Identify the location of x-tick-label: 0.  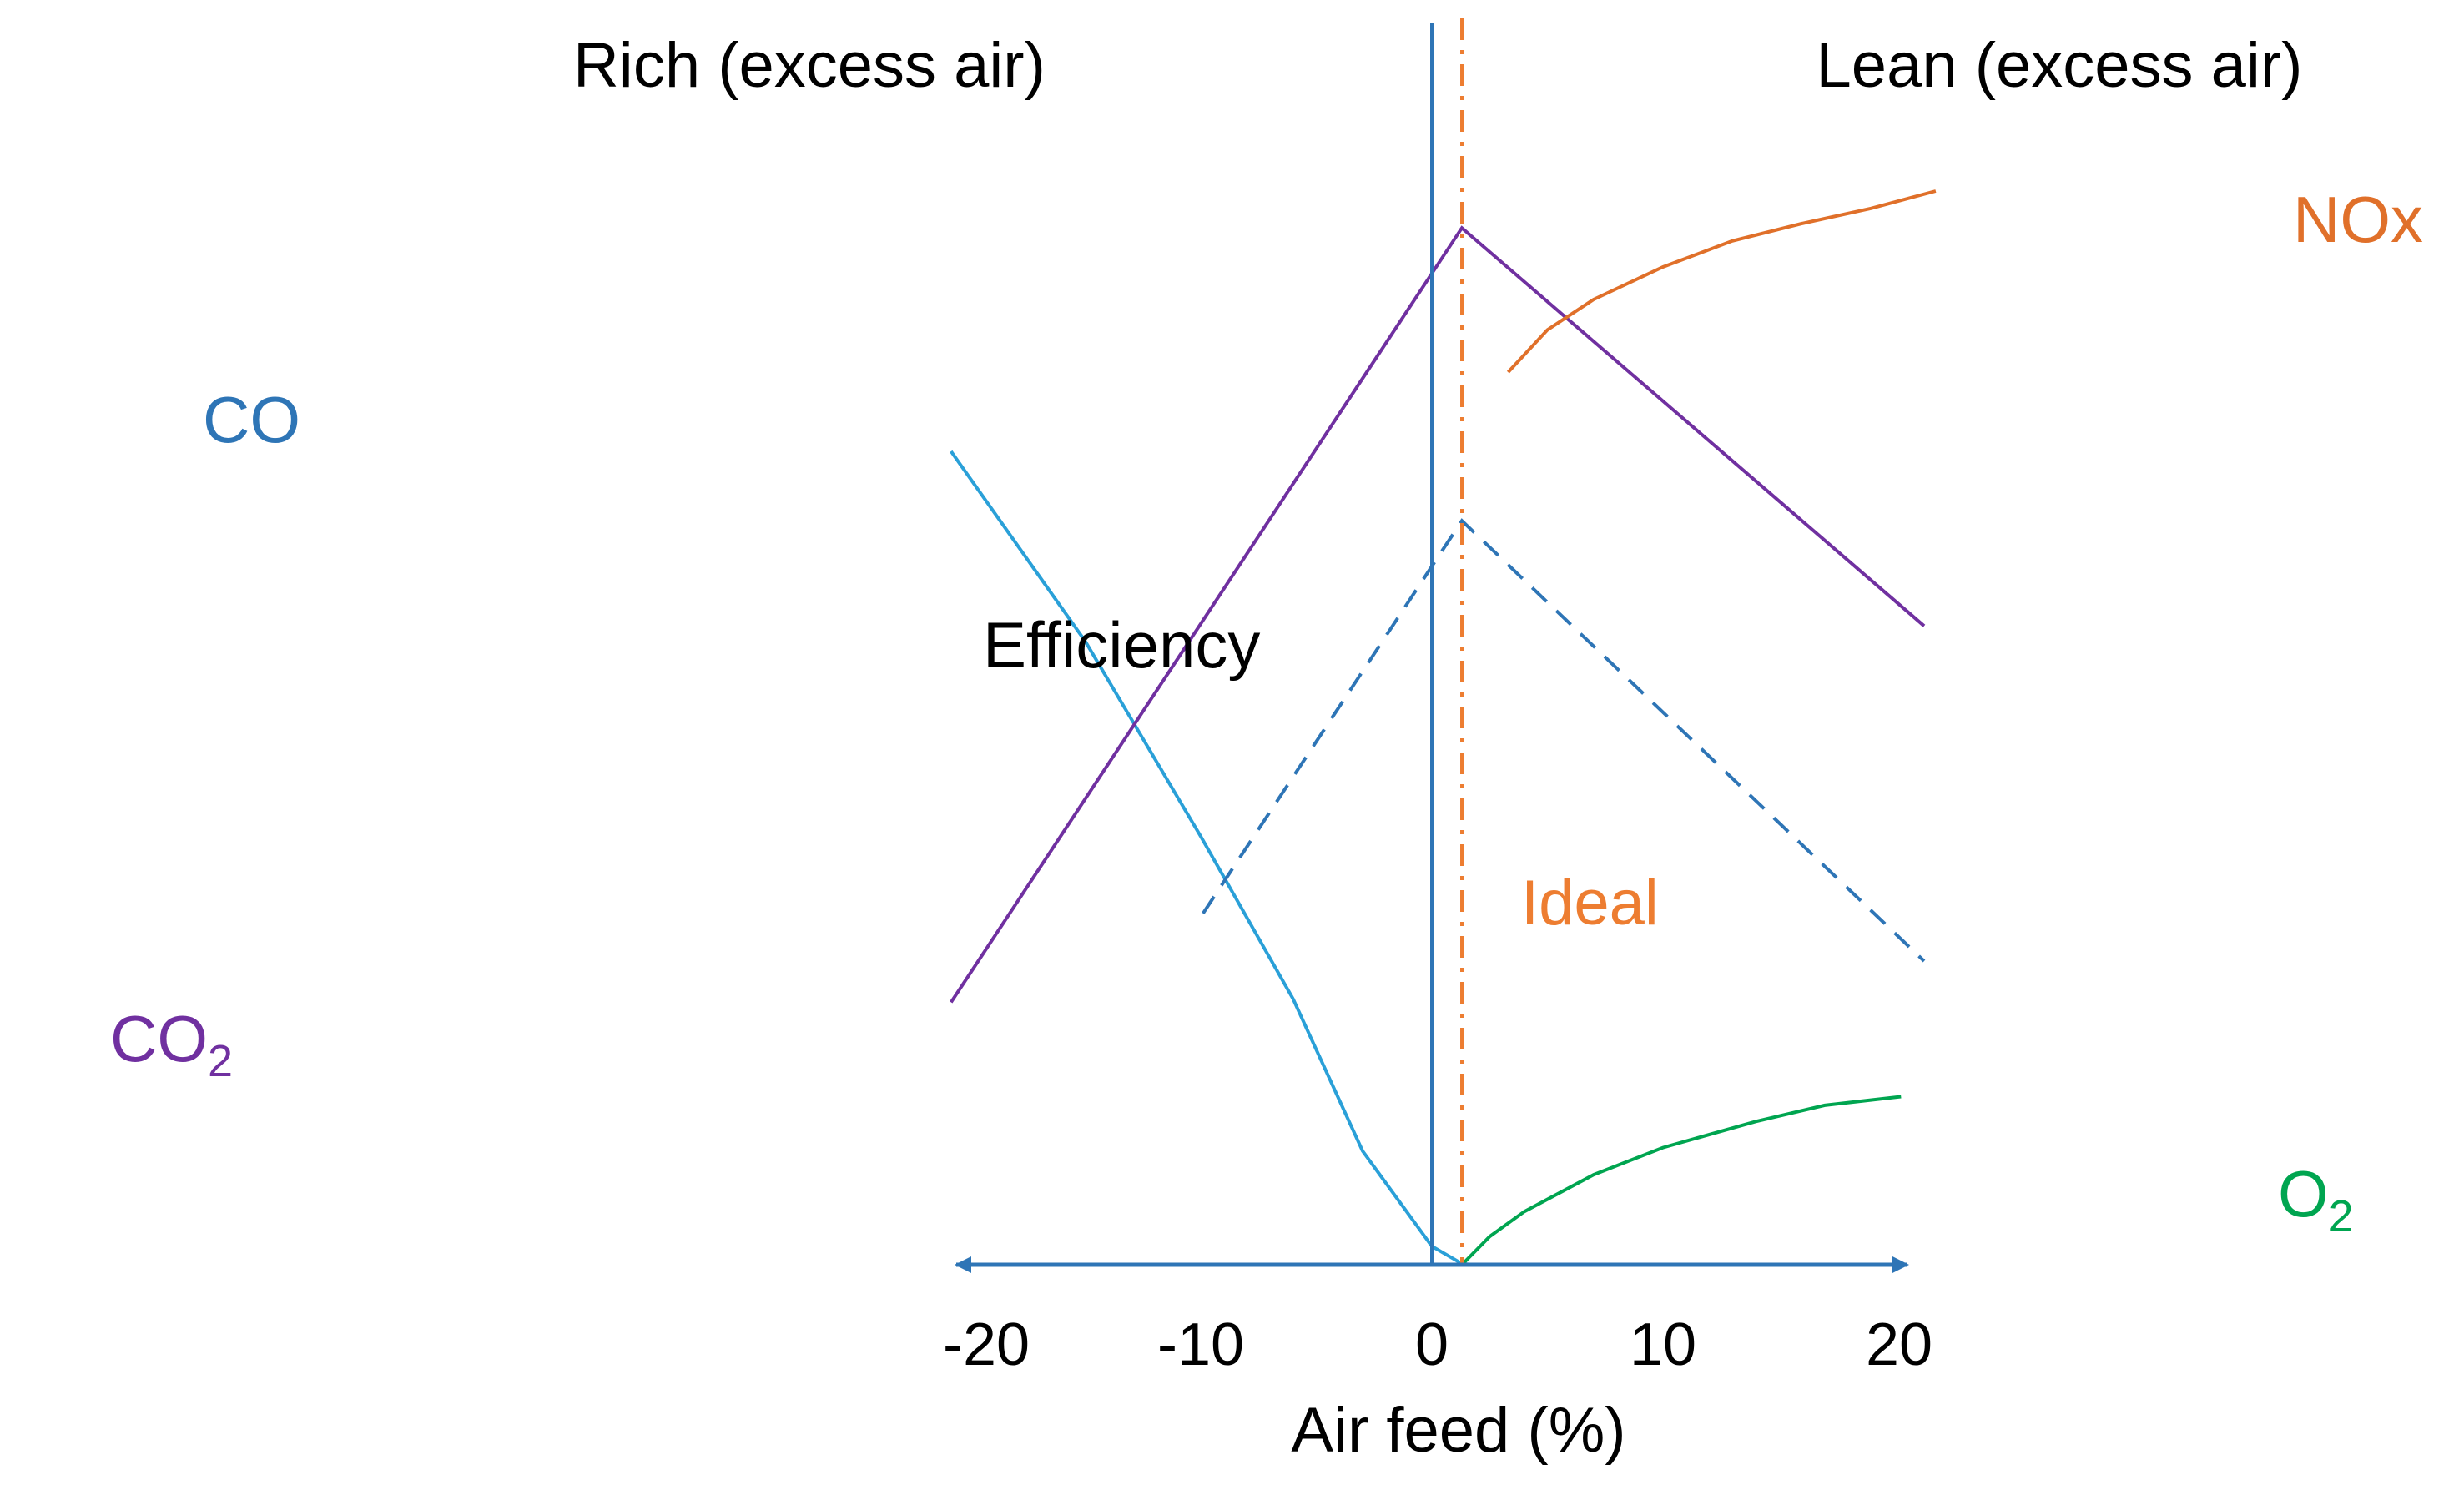
(1432, 1344).